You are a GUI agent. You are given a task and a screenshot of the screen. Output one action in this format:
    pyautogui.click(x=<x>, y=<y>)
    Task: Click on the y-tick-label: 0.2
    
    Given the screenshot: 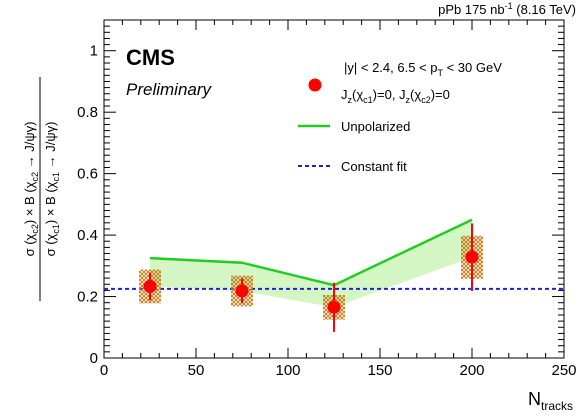 What is the action you would take?
    pyautogui.click(x=87, y=297)
    